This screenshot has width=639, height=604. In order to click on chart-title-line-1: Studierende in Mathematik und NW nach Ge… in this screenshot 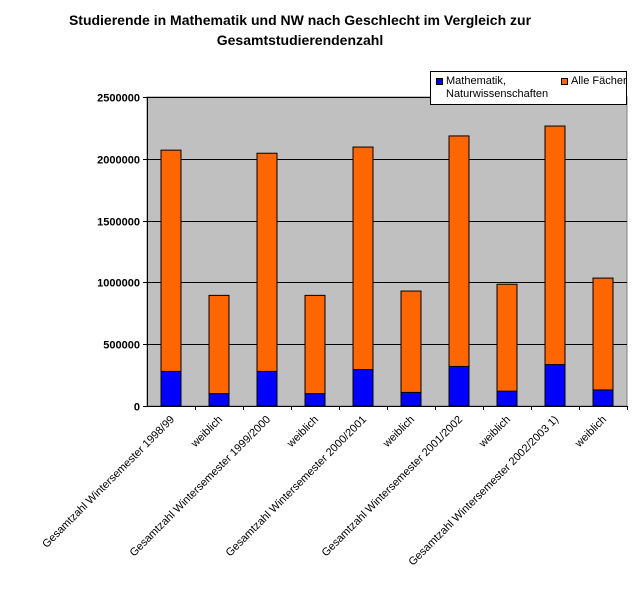, I will do `click(300, 20)`.